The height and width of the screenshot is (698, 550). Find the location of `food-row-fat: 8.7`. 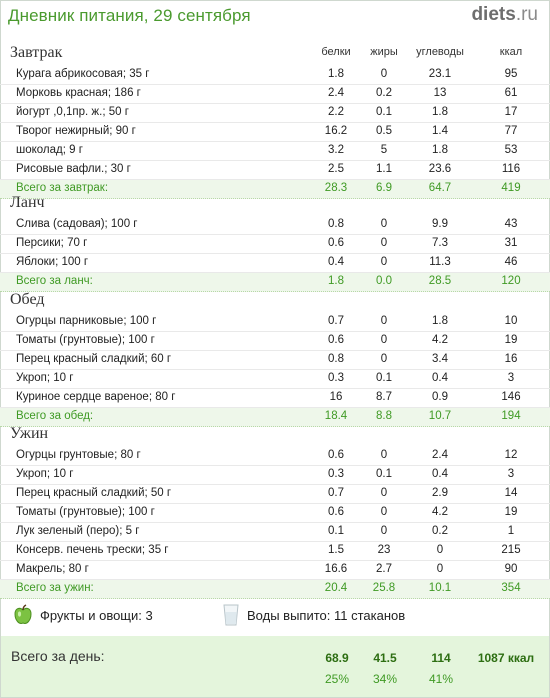

food-row-fat: 8.7 is located at coordinates (384, 397).